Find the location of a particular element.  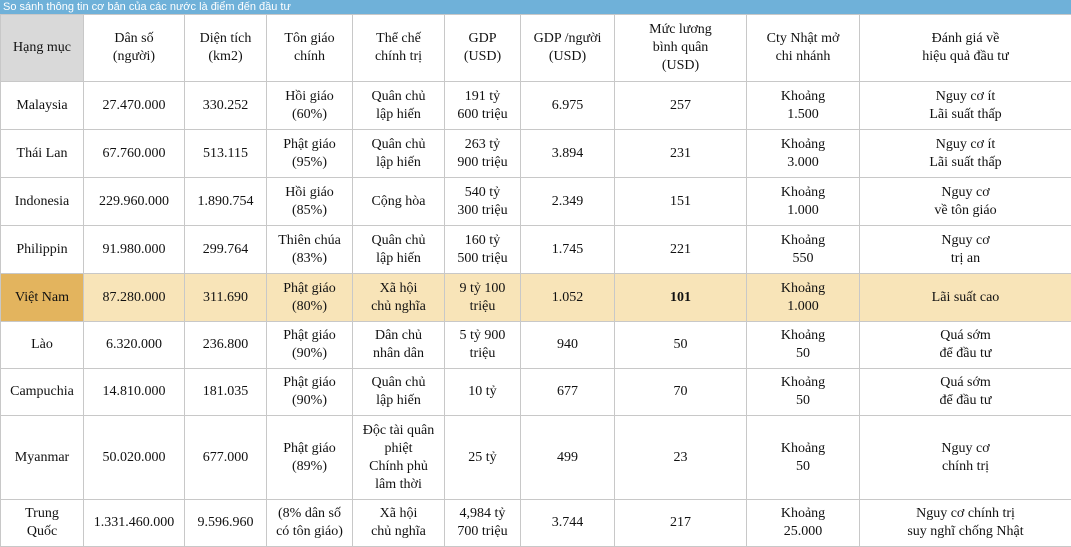

cell-population: 67.760.000 is located at coordinates (134, 154).